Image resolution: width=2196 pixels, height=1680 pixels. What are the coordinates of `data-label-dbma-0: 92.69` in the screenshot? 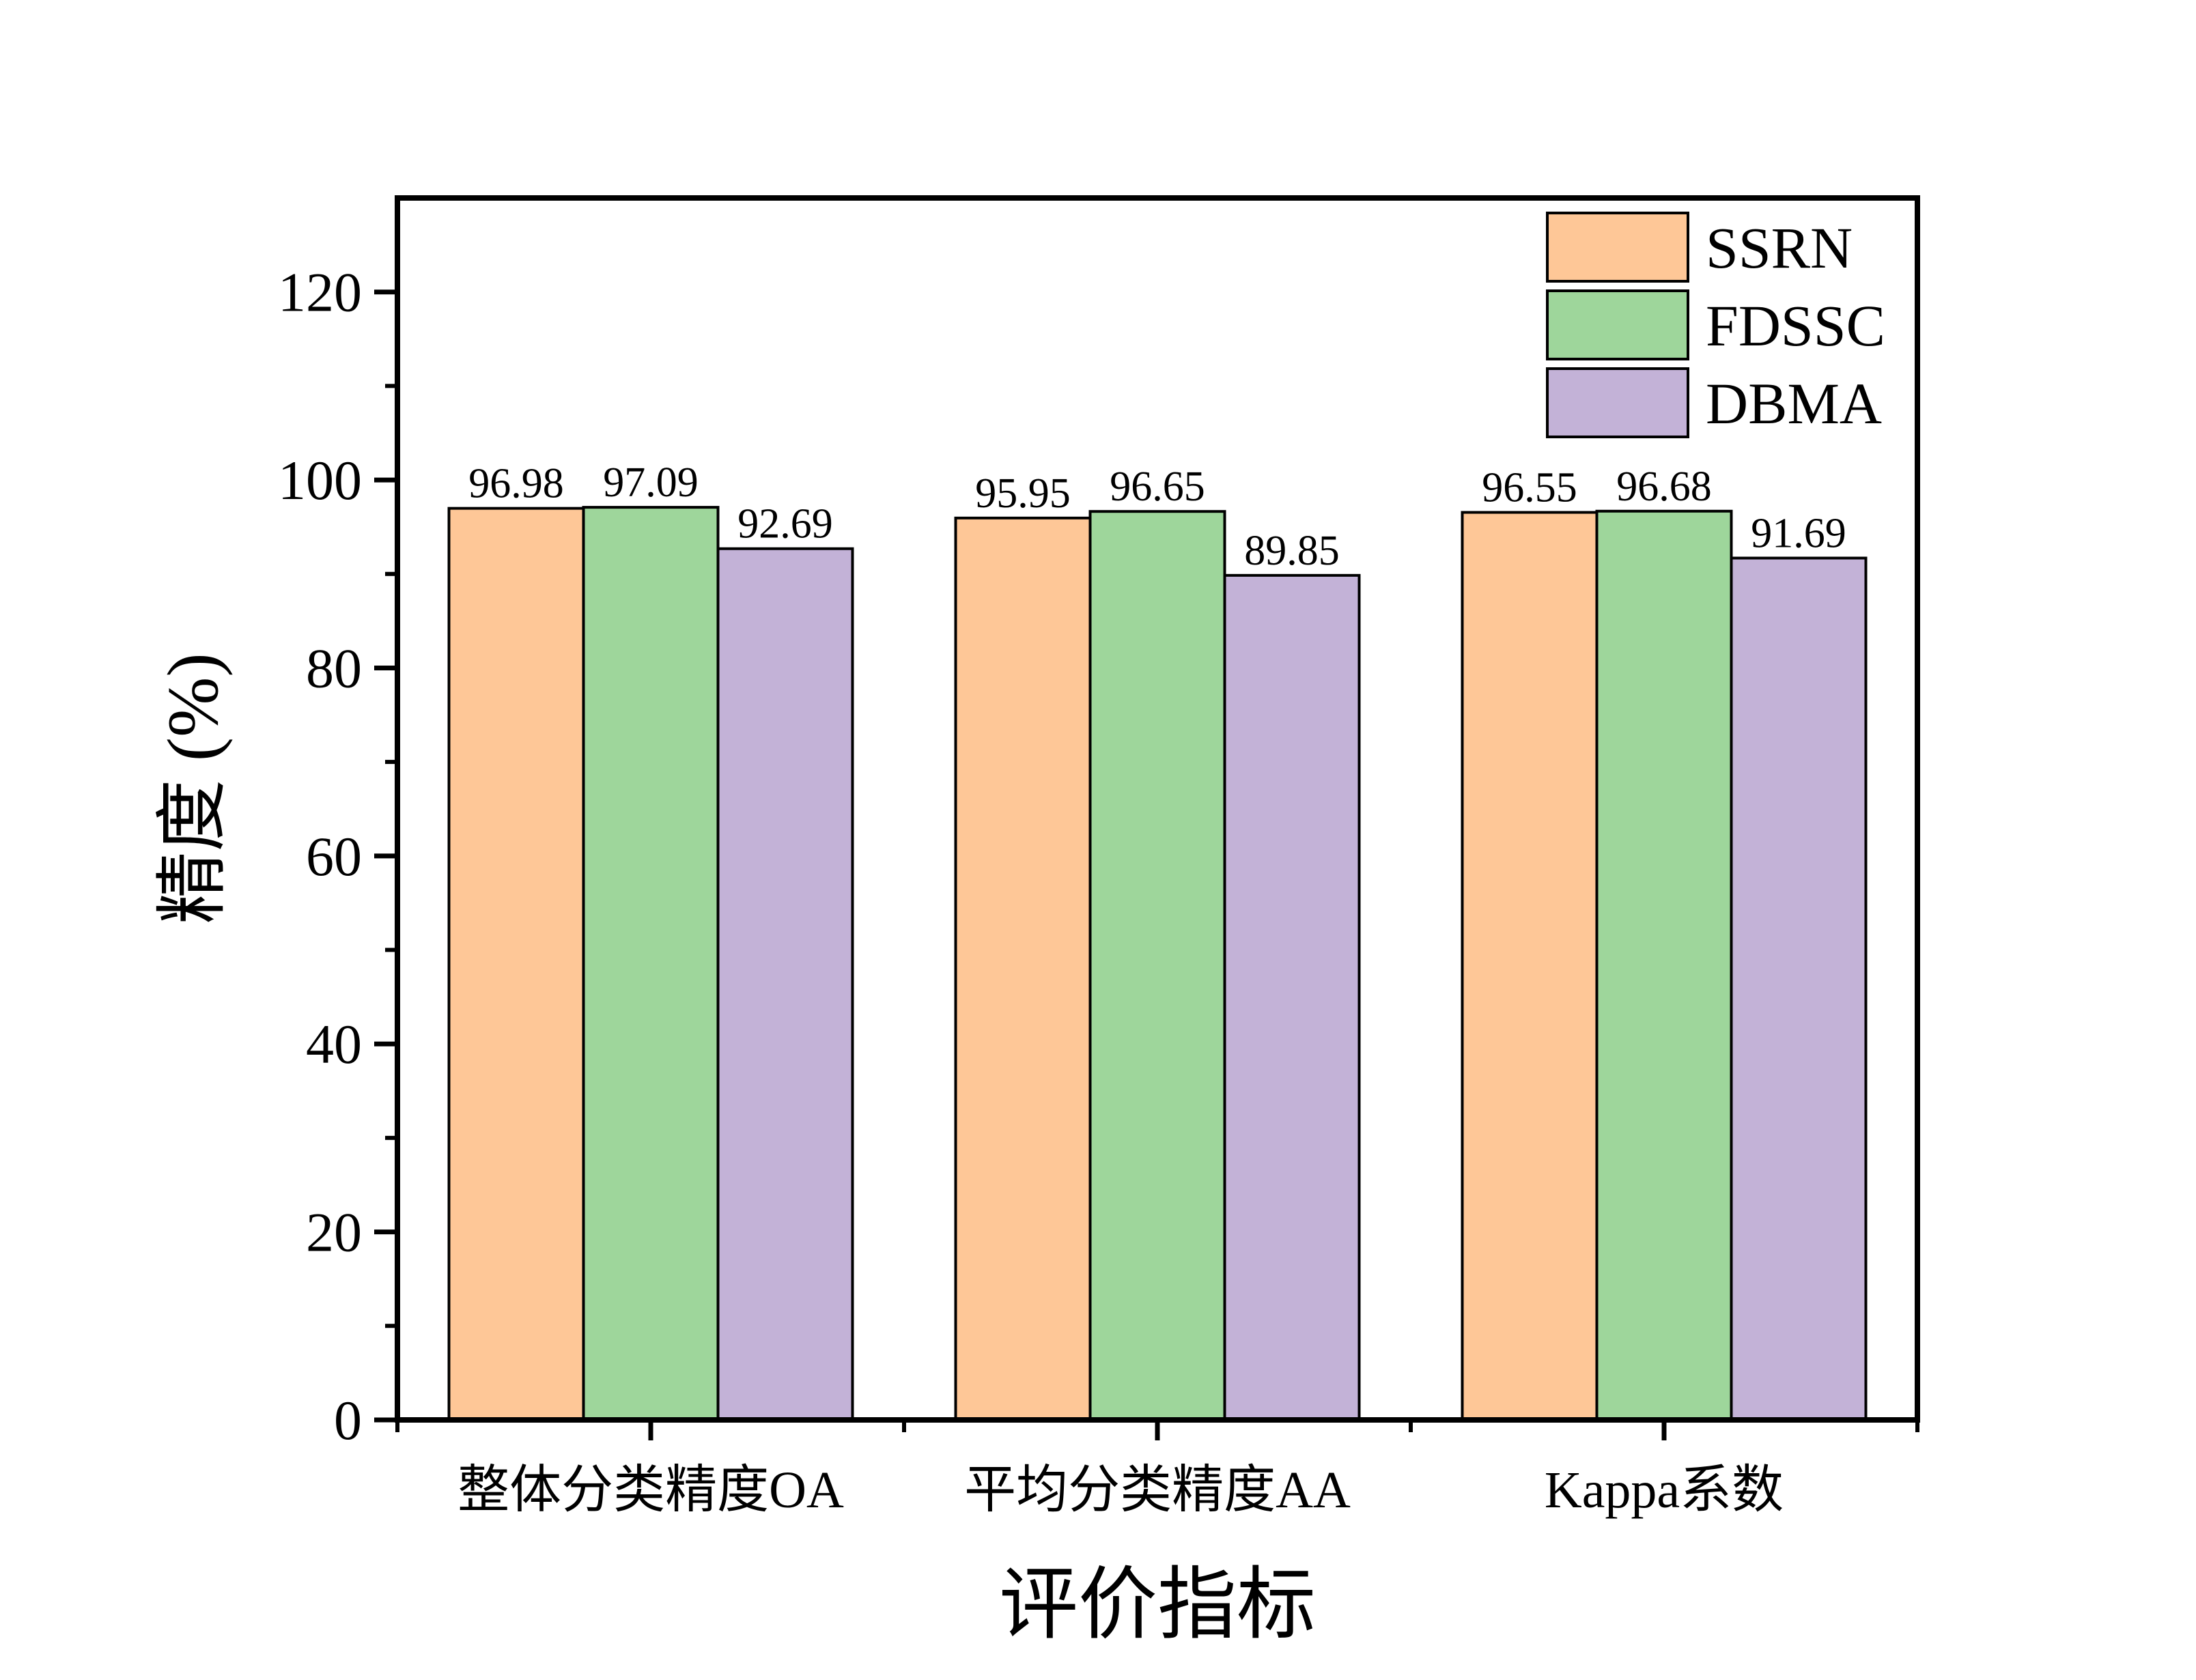 It's located at (785, 524).